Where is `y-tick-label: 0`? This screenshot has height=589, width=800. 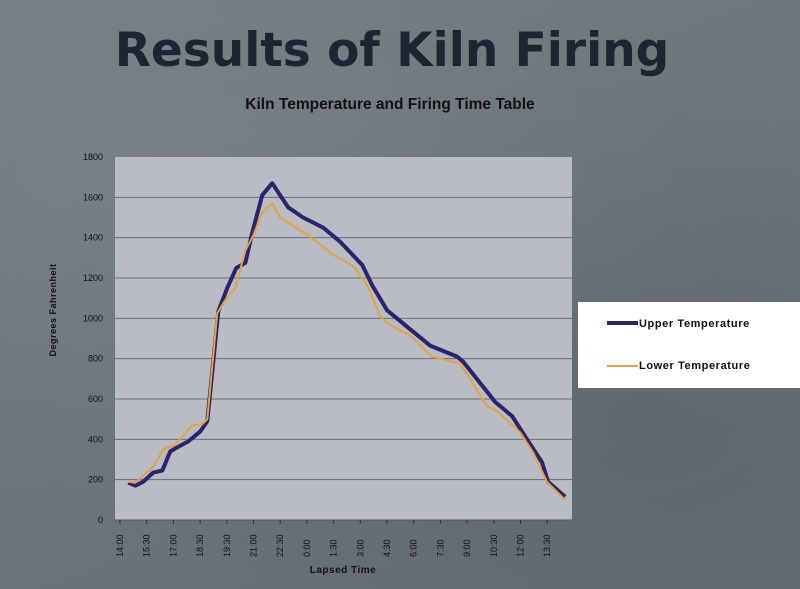 y-tick-label: 0 is located at coordinates (100, 520).